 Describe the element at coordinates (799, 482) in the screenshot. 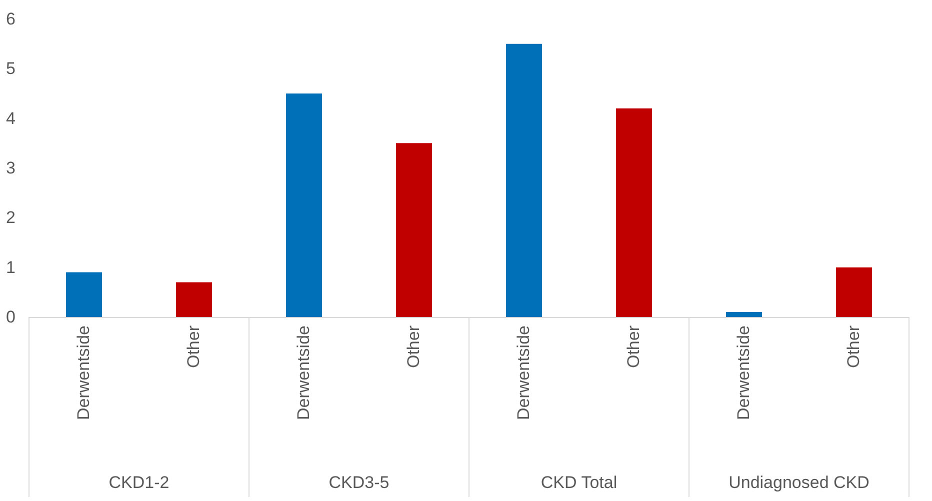

I see `text: Undiagnosed CKD` at that location.